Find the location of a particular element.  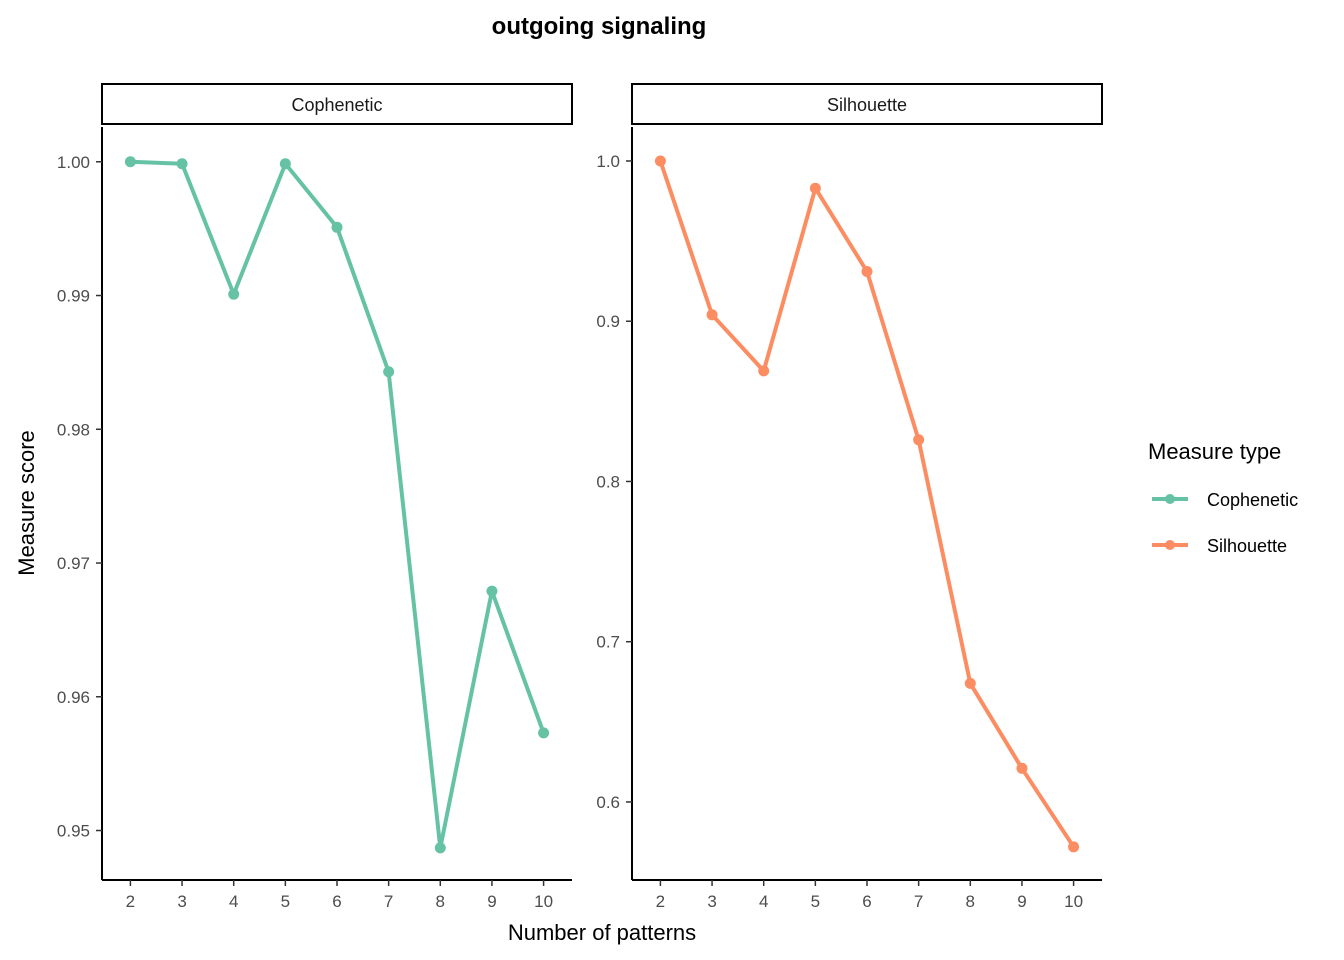

y-tick-label-cophenetic: 0.98 is located at coordinates (73, 429).